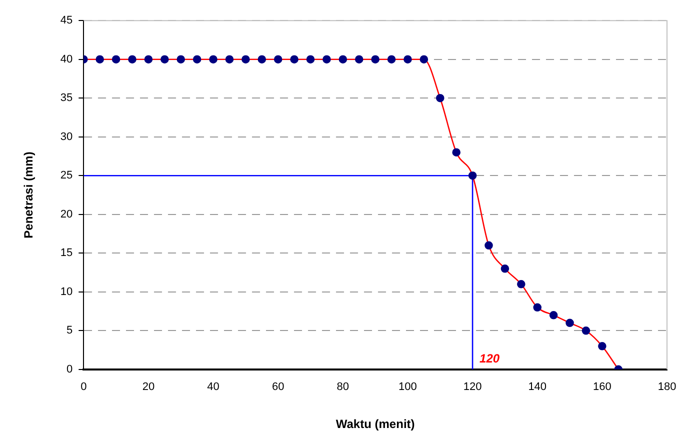 The image size is (693, 444). I want to click on y-axis-title: Penetrasi (mm), so click(29, 195).